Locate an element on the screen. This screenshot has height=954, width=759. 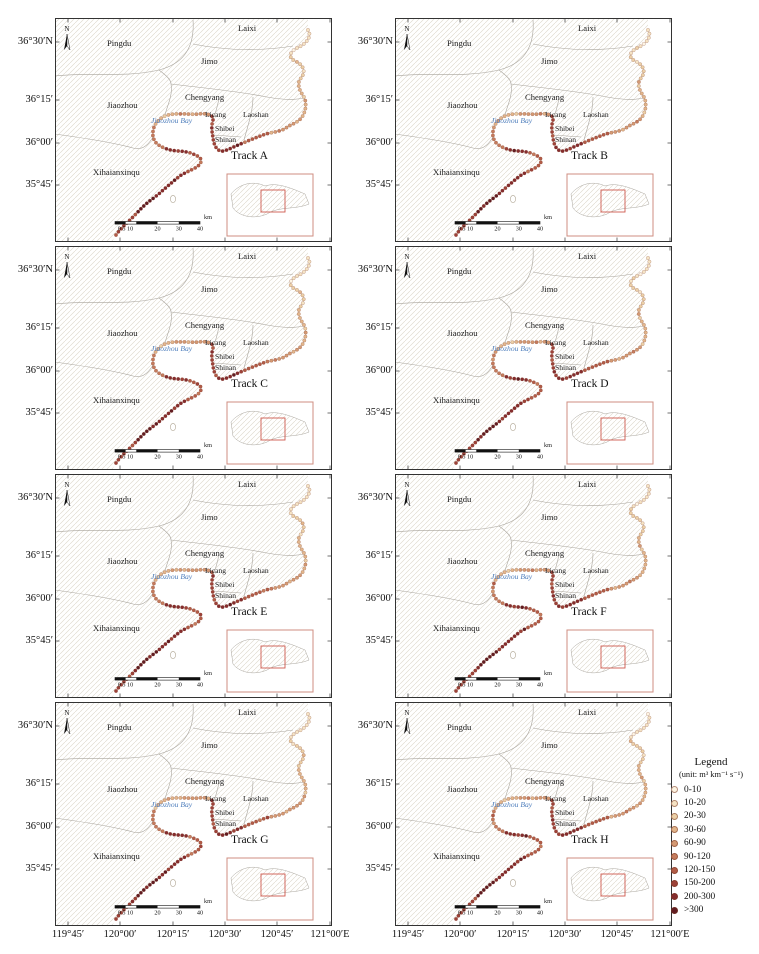
region-label-xihaianxinqu: Xihaianxinqu is located at coordinates (456, 172).